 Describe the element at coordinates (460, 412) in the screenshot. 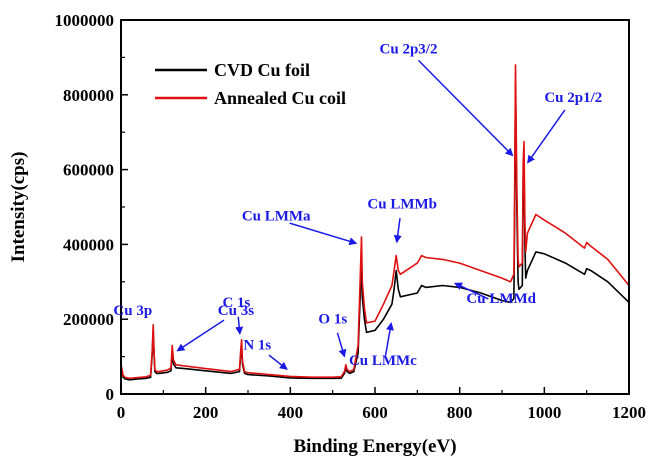

I see `x-tick-label: 800` at that location.